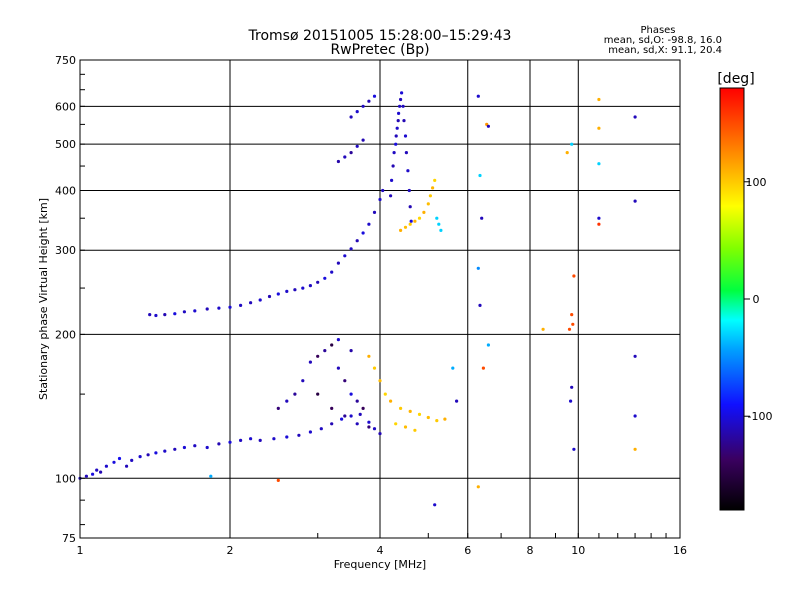 The image size is (800, 604). I want to click on colorbar: [deg] 100 0 -100, so click(744, 291).